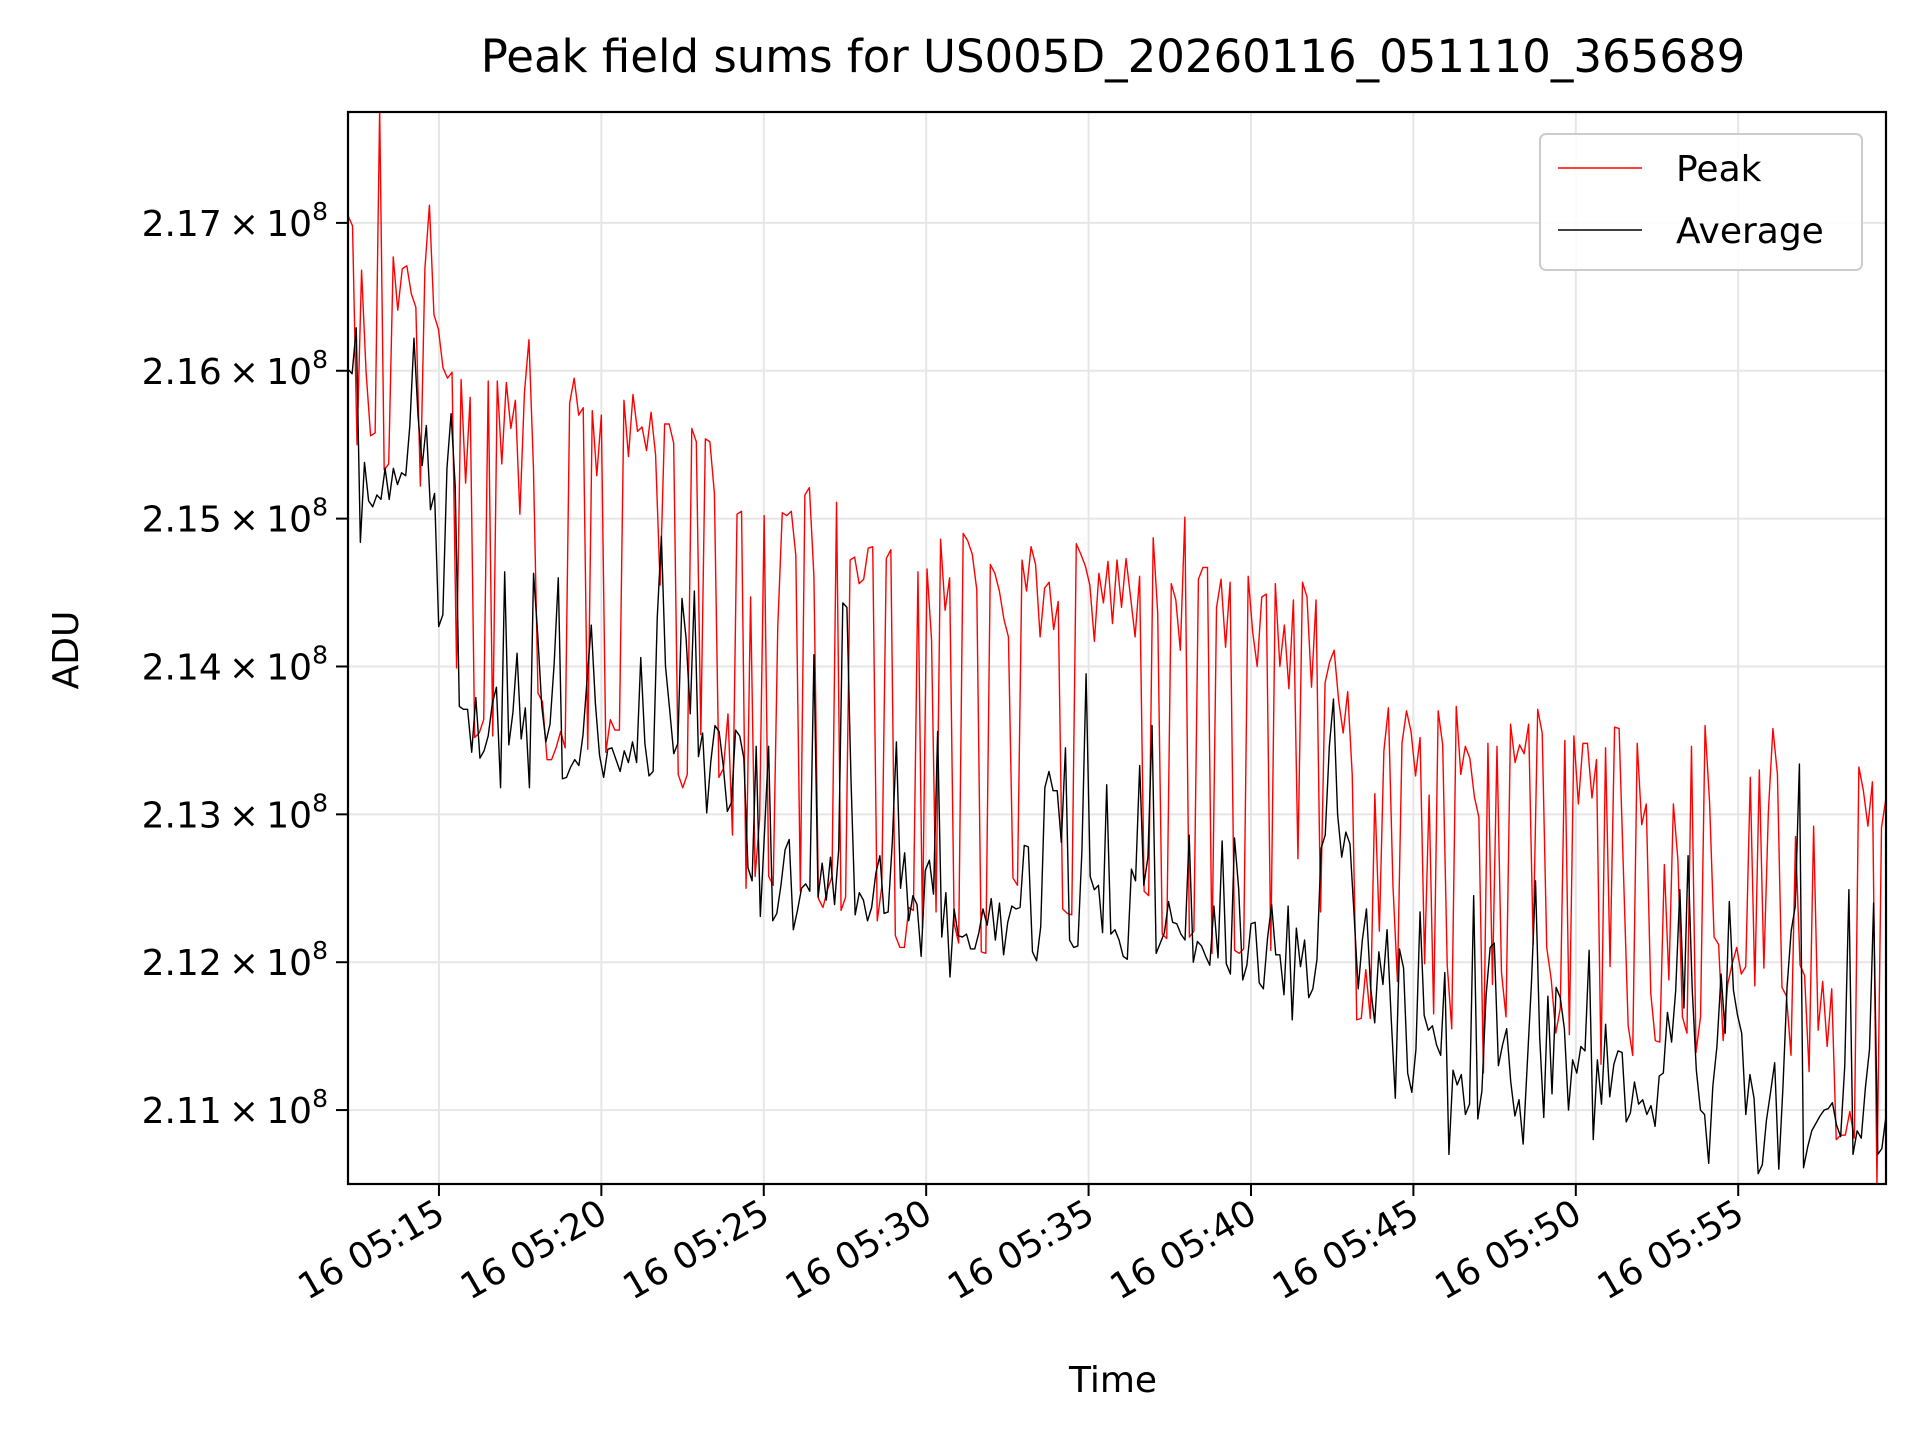  Describe the element at coordinates (66, 650) in the screenshot. I see `y-axis-label: ADU` at that location.